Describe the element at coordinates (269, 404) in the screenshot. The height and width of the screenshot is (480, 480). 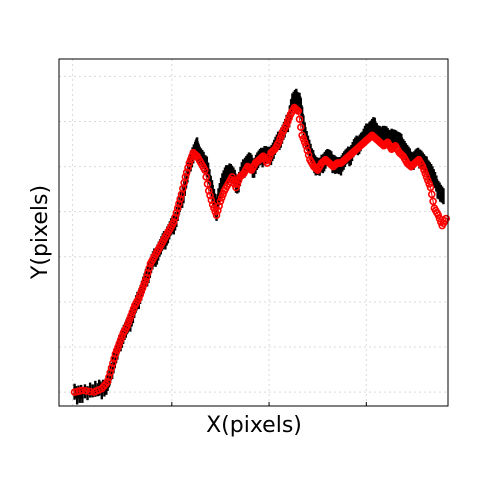
I see `ticks` at that location.